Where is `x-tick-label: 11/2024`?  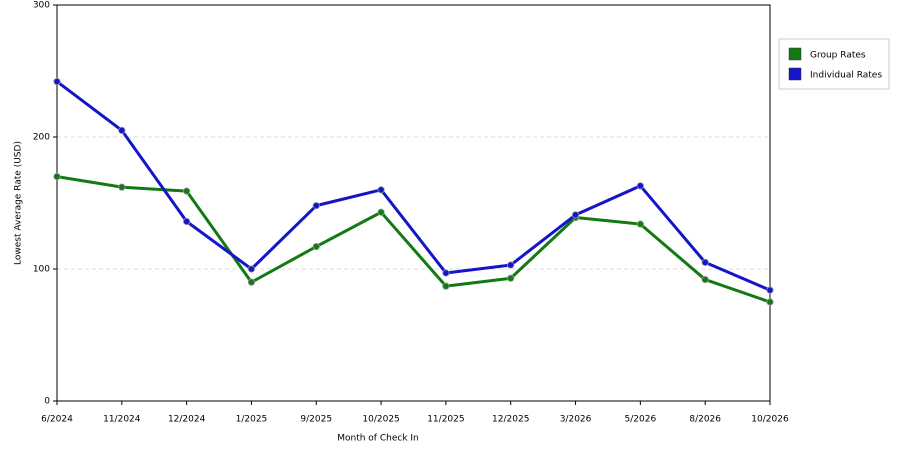
x-tick-label: 11/2024 is located at coordinates (122, 420).